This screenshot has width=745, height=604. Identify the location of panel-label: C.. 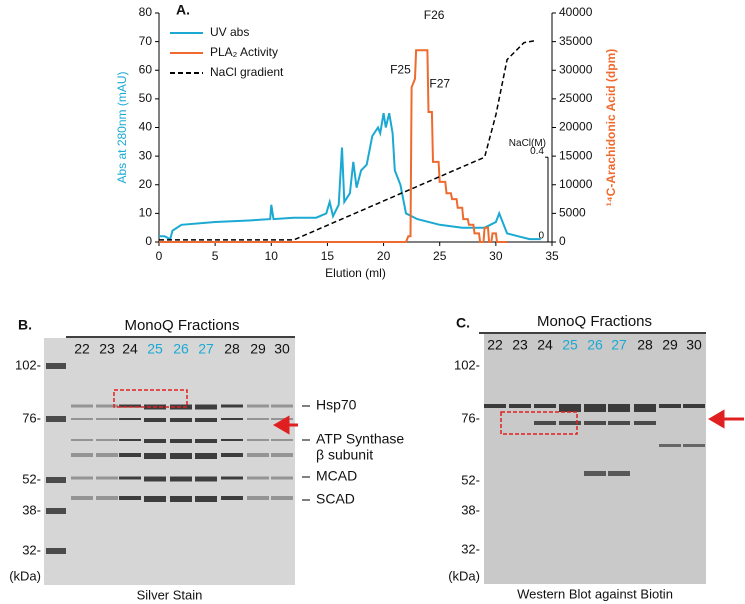
(463, 323).